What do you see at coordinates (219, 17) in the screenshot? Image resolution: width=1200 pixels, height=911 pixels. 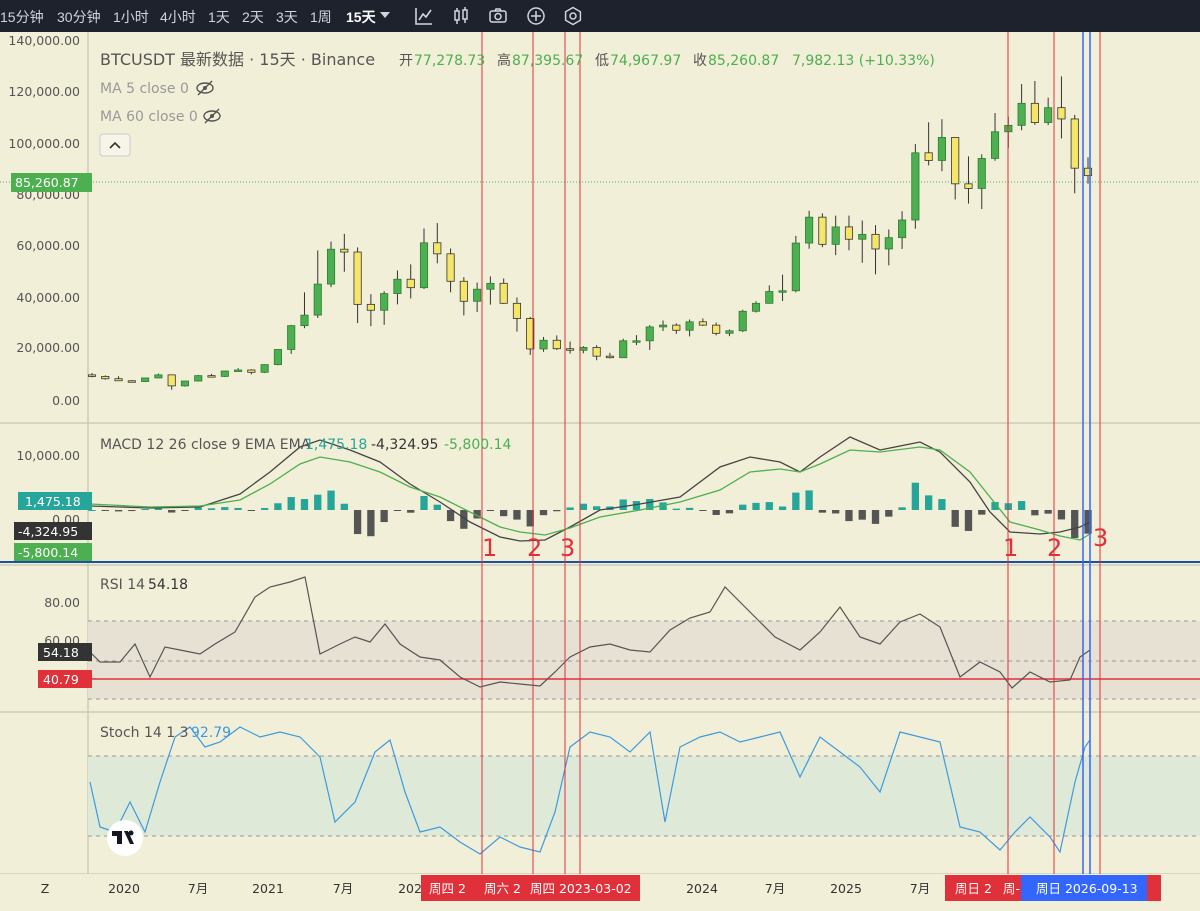 I see `interval-1d: 1天` at bounding box center [219, 17].